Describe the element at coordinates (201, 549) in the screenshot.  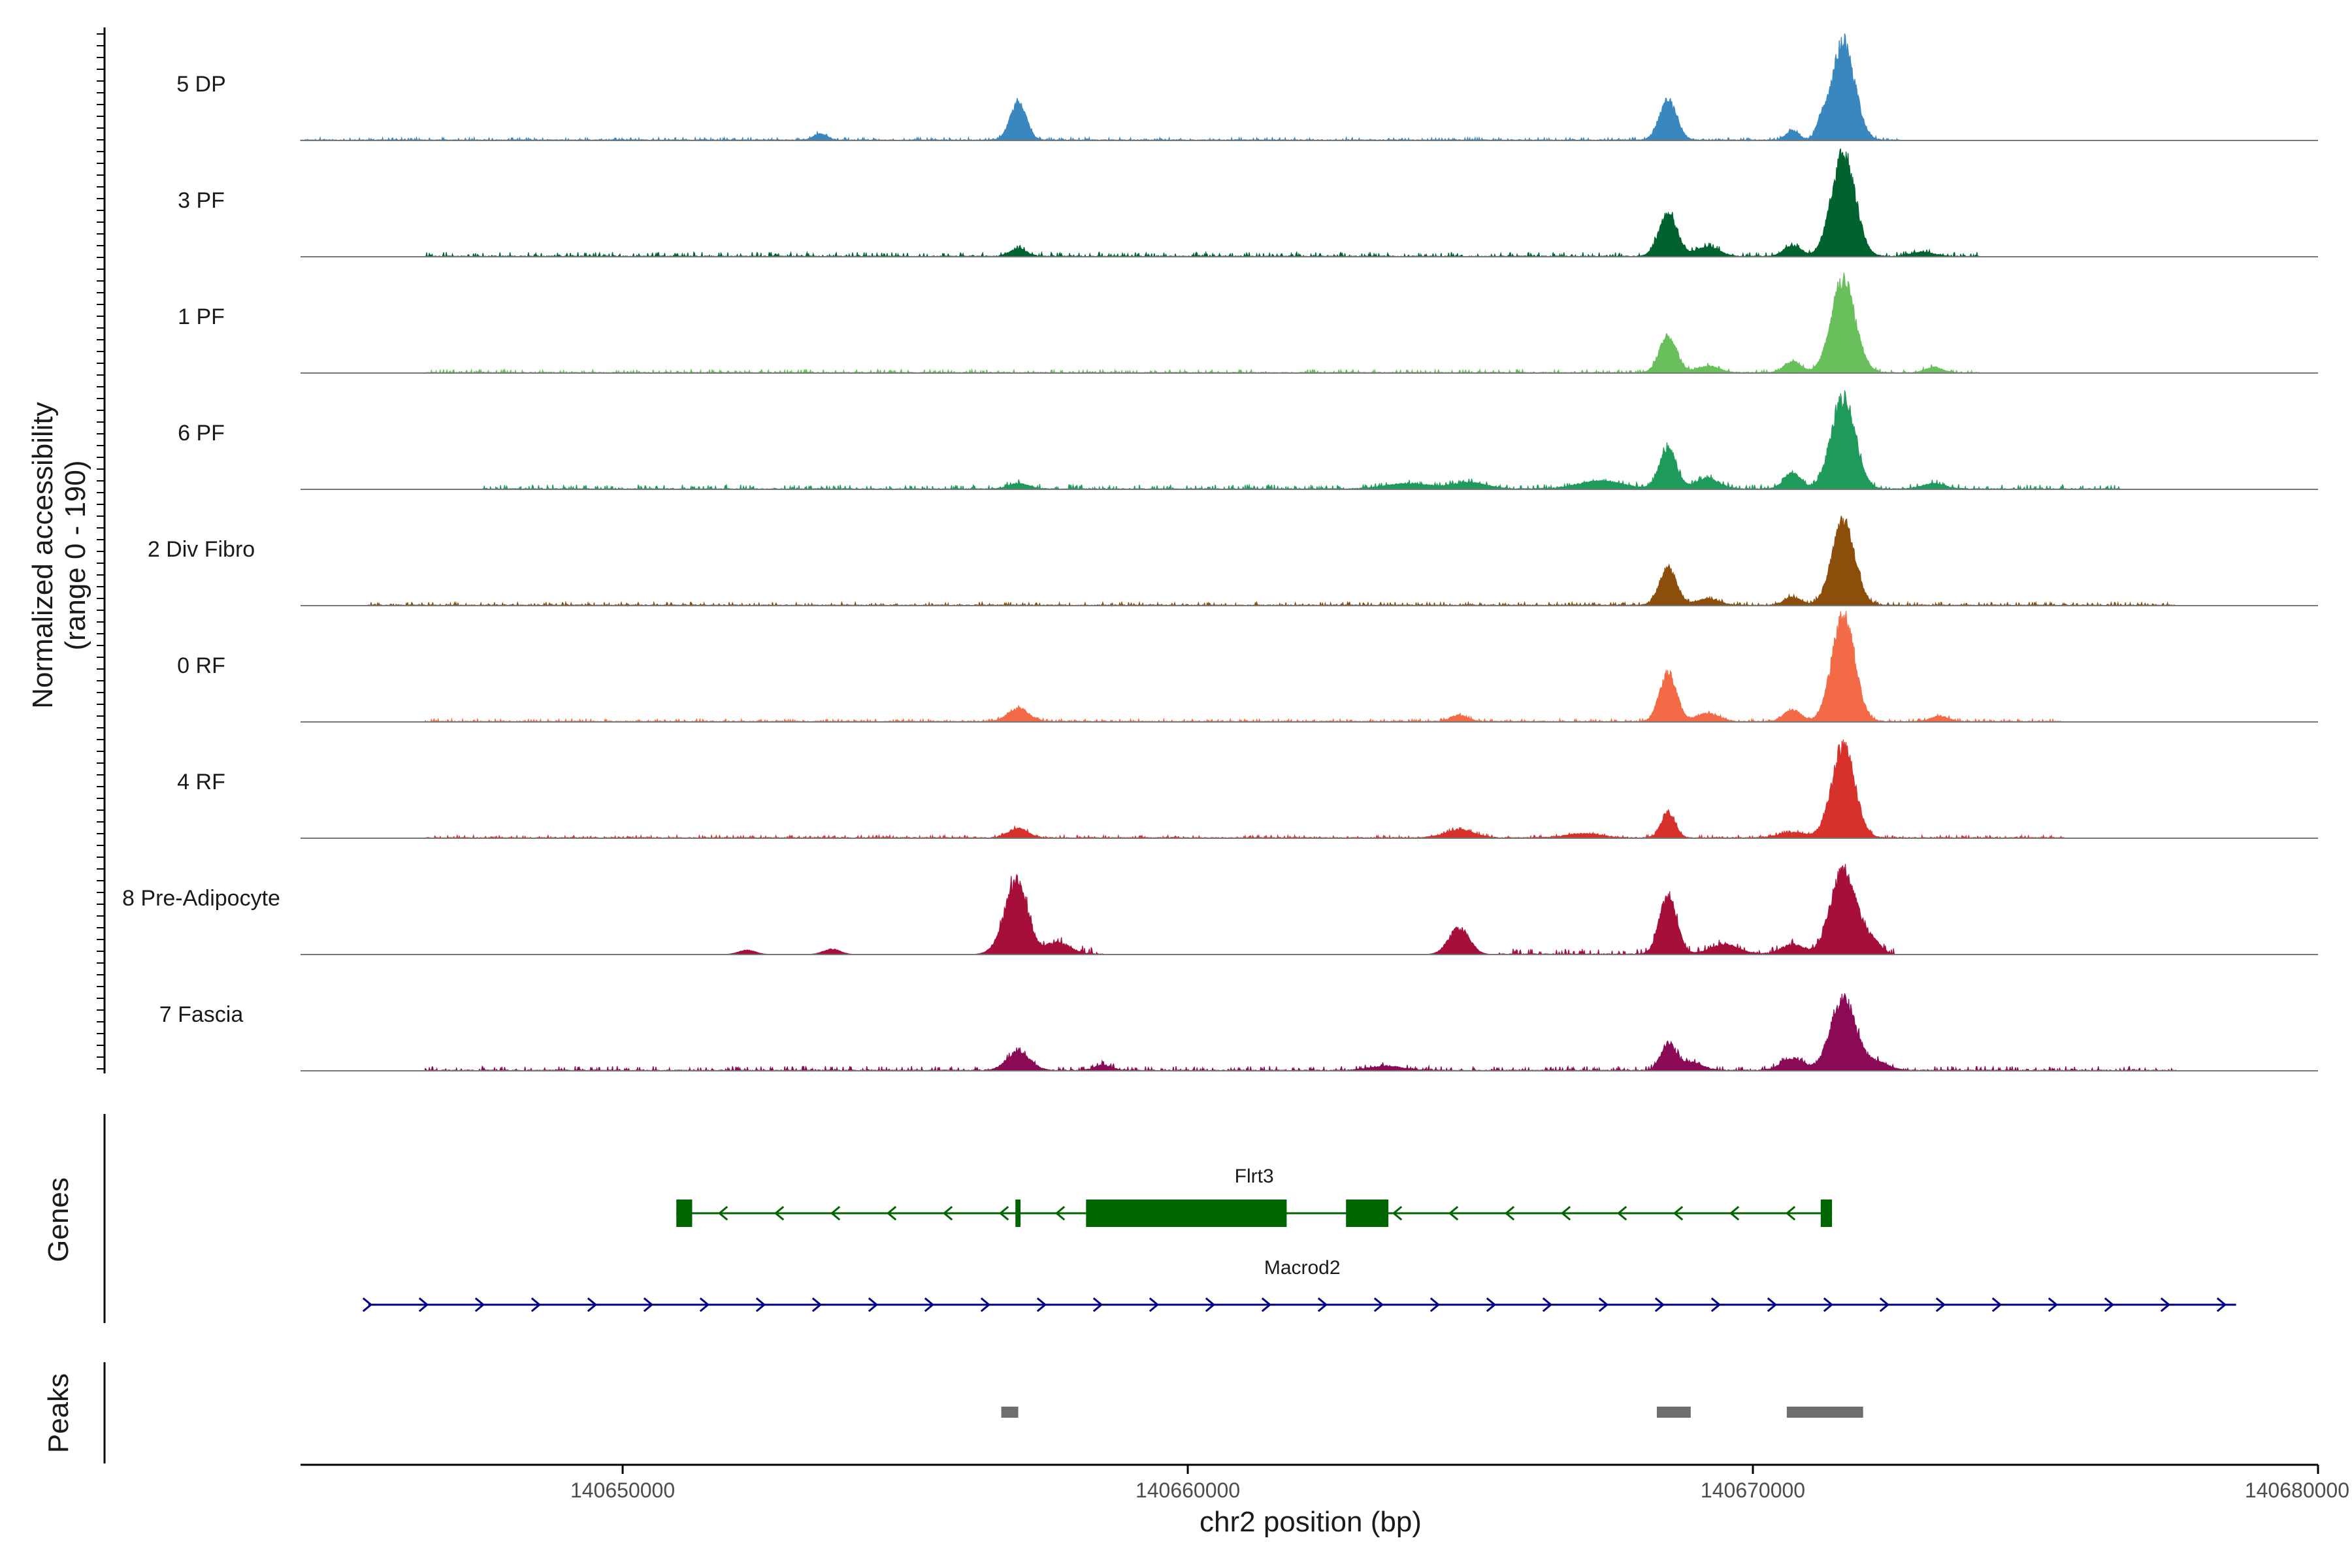
I see `track-label: 2 Div Fibro` at that location.